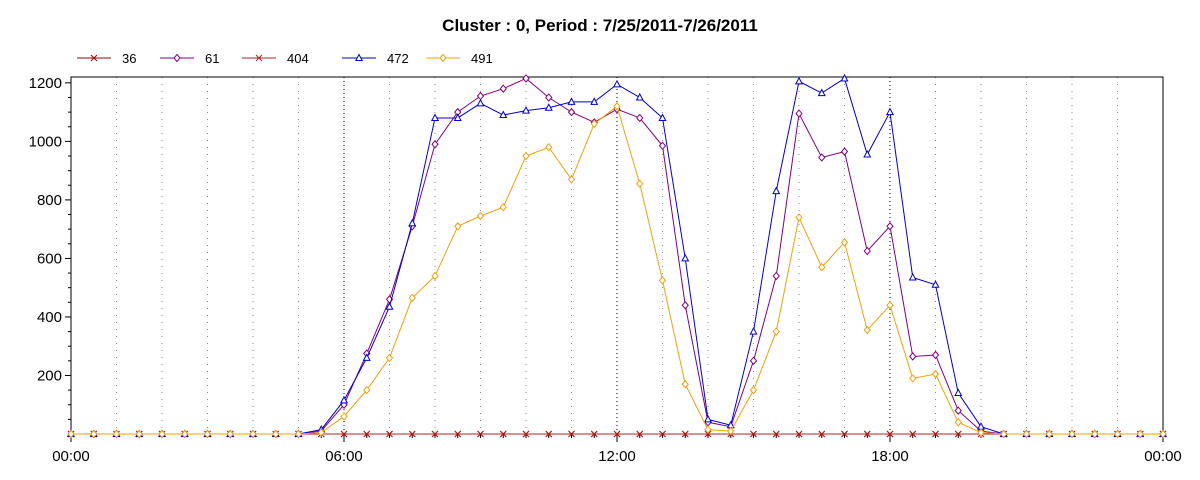  Describe the element at coordinates (298, 58) in the screenshot. I see `legend-label: 404` at that location.